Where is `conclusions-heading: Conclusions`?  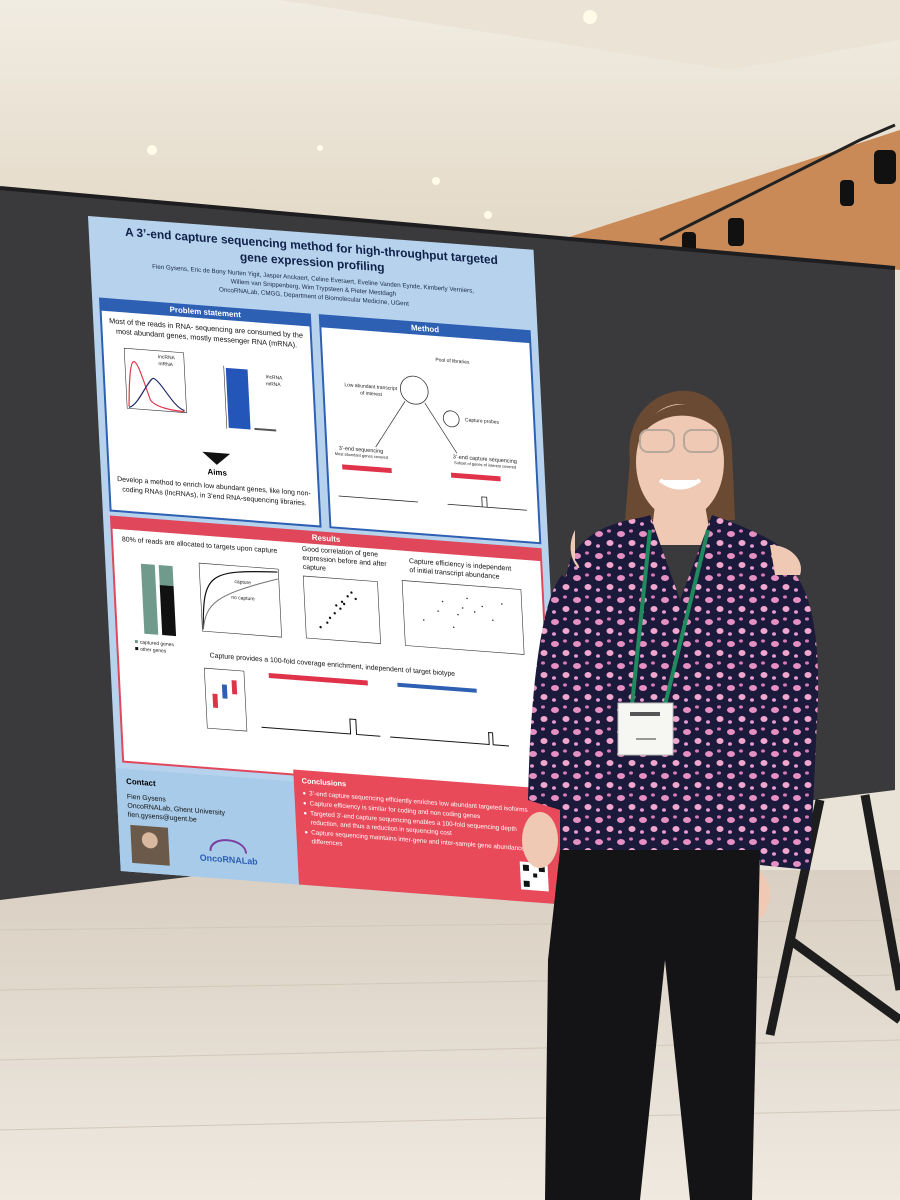 conclusions-heading: Conclusions is located at coordinates (323, 782).